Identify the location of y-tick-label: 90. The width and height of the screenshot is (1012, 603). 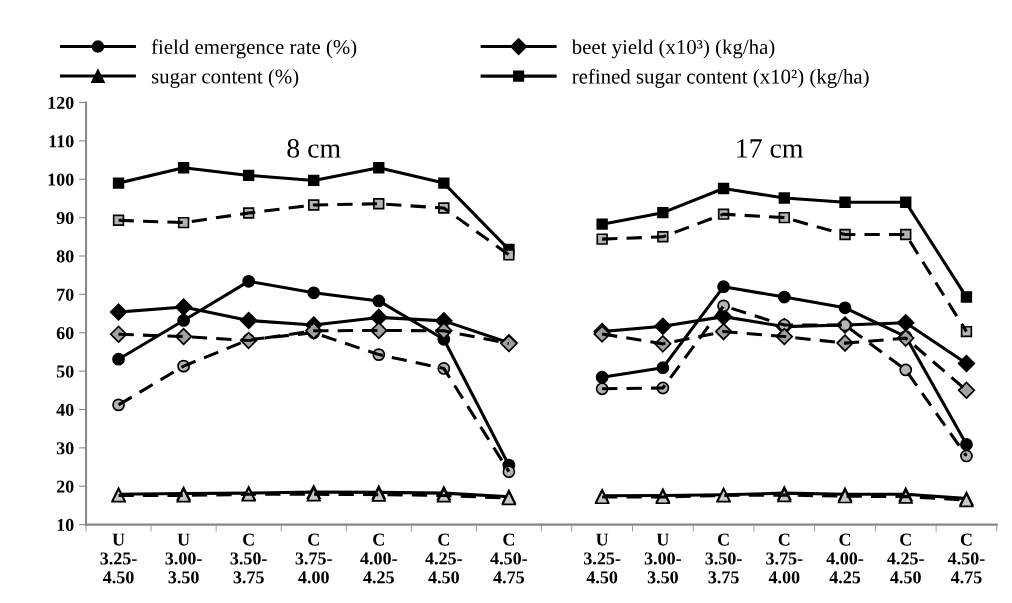
(65, 218).